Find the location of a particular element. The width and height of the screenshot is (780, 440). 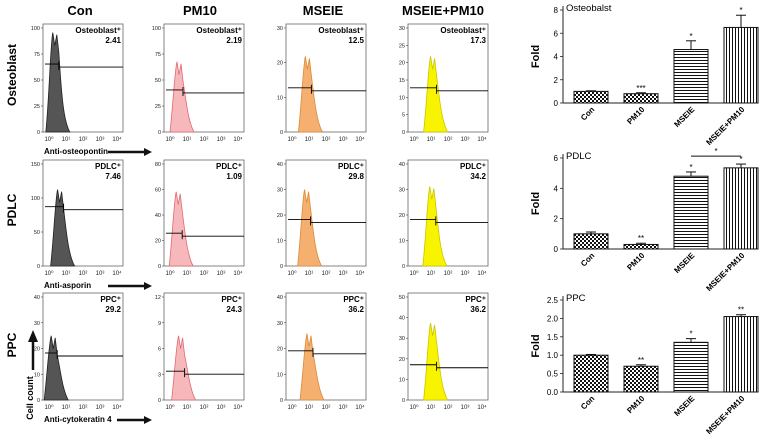

gate-value: 1.09 is located at coordinates (234, 176).